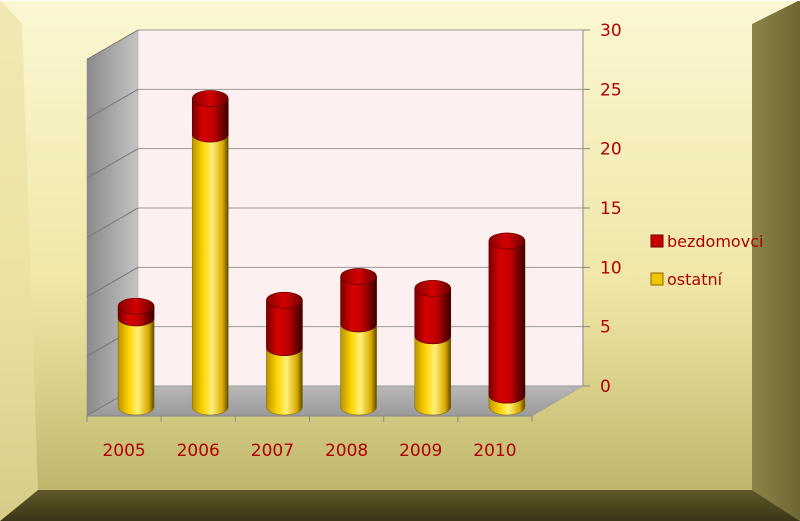 This screenshot has width=800, height=521. Describe the element at coordinates (420, 451) in the screenshot. I see `x-category-label: 2009` at that location.